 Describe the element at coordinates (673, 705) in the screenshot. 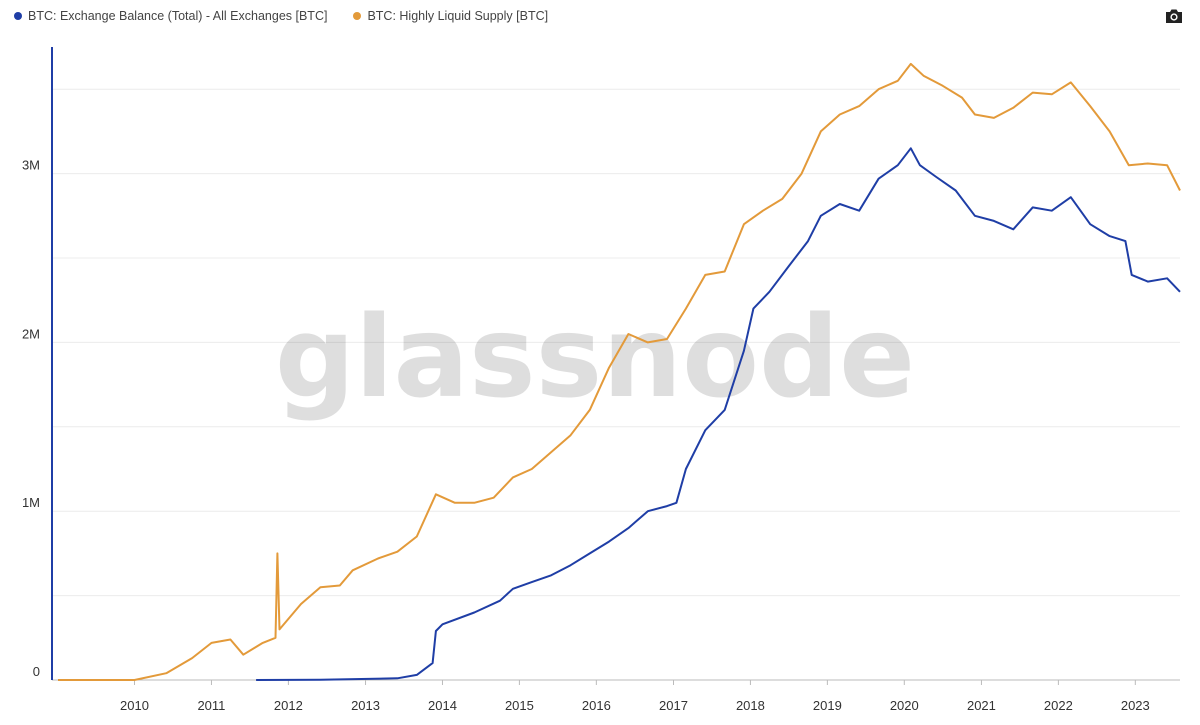

I see `x-tick-label: 2017` at that location.